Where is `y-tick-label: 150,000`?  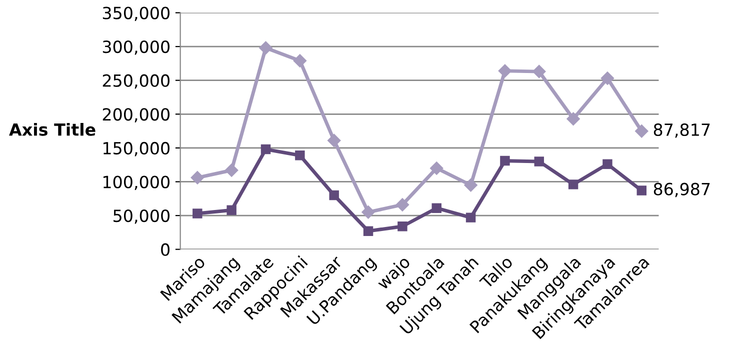 y-tick-label: 150,000 is located at coordinates (137, 149).